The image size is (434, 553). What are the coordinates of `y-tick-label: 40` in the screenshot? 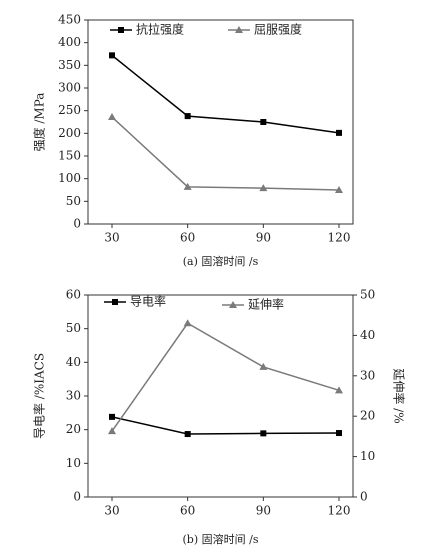 It's located at (73, 362).